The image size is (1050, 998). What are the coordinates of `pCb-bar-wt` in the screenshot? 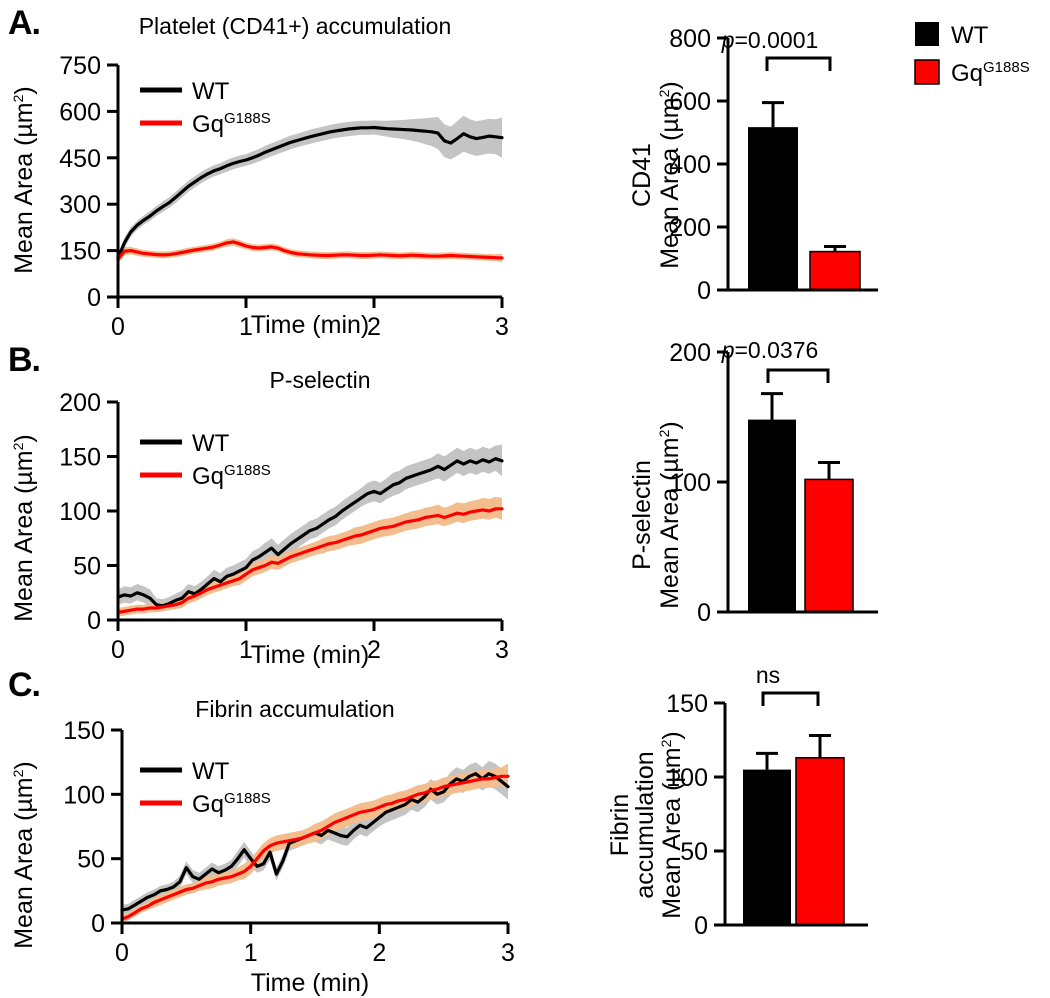 It's located at (767, 847).